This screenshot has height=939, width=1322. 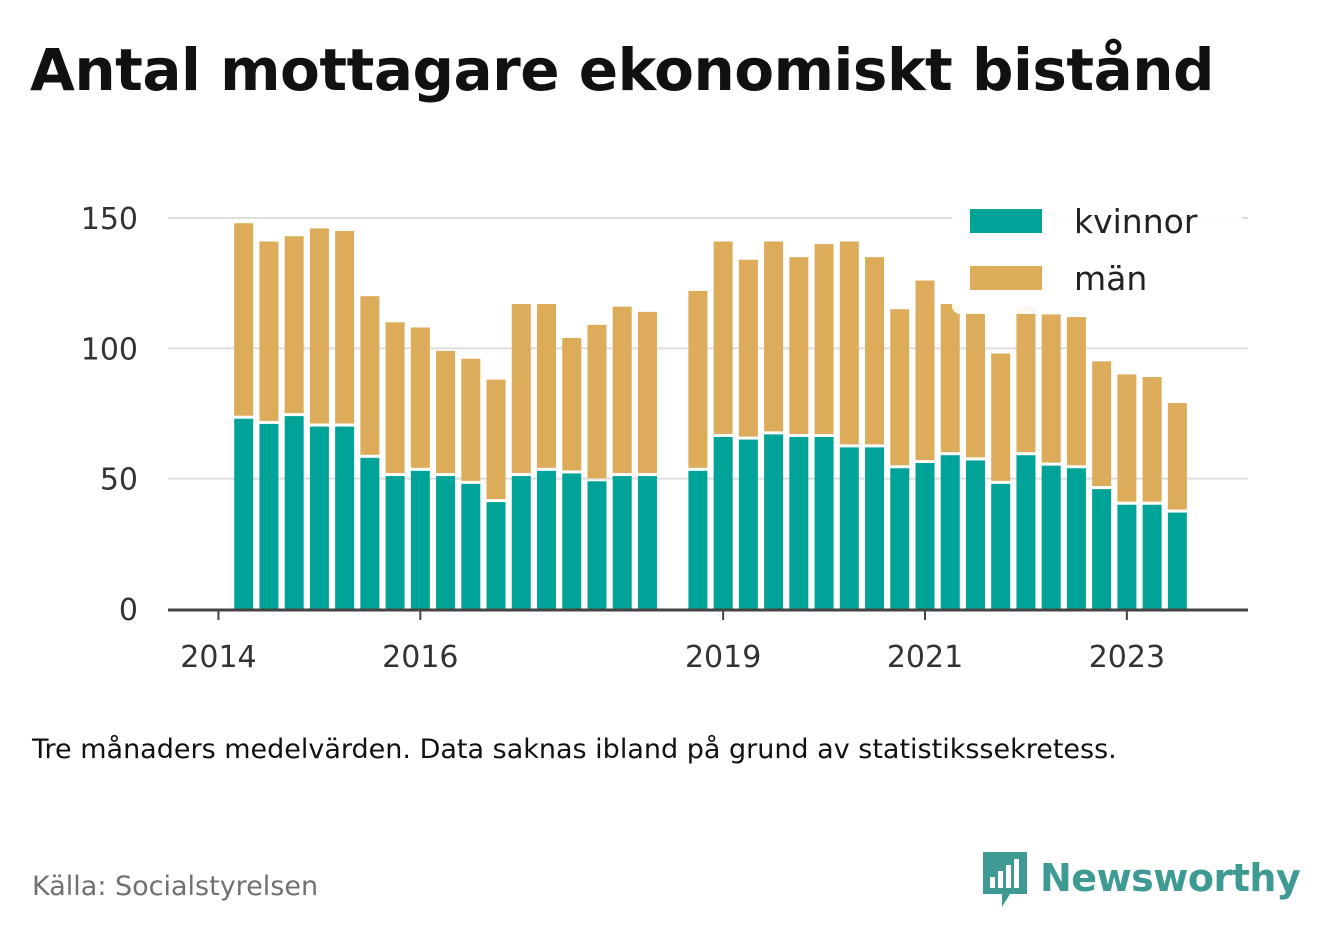 I want to click on x-tick-label-2019: 2019, so click(x=723, y=657).